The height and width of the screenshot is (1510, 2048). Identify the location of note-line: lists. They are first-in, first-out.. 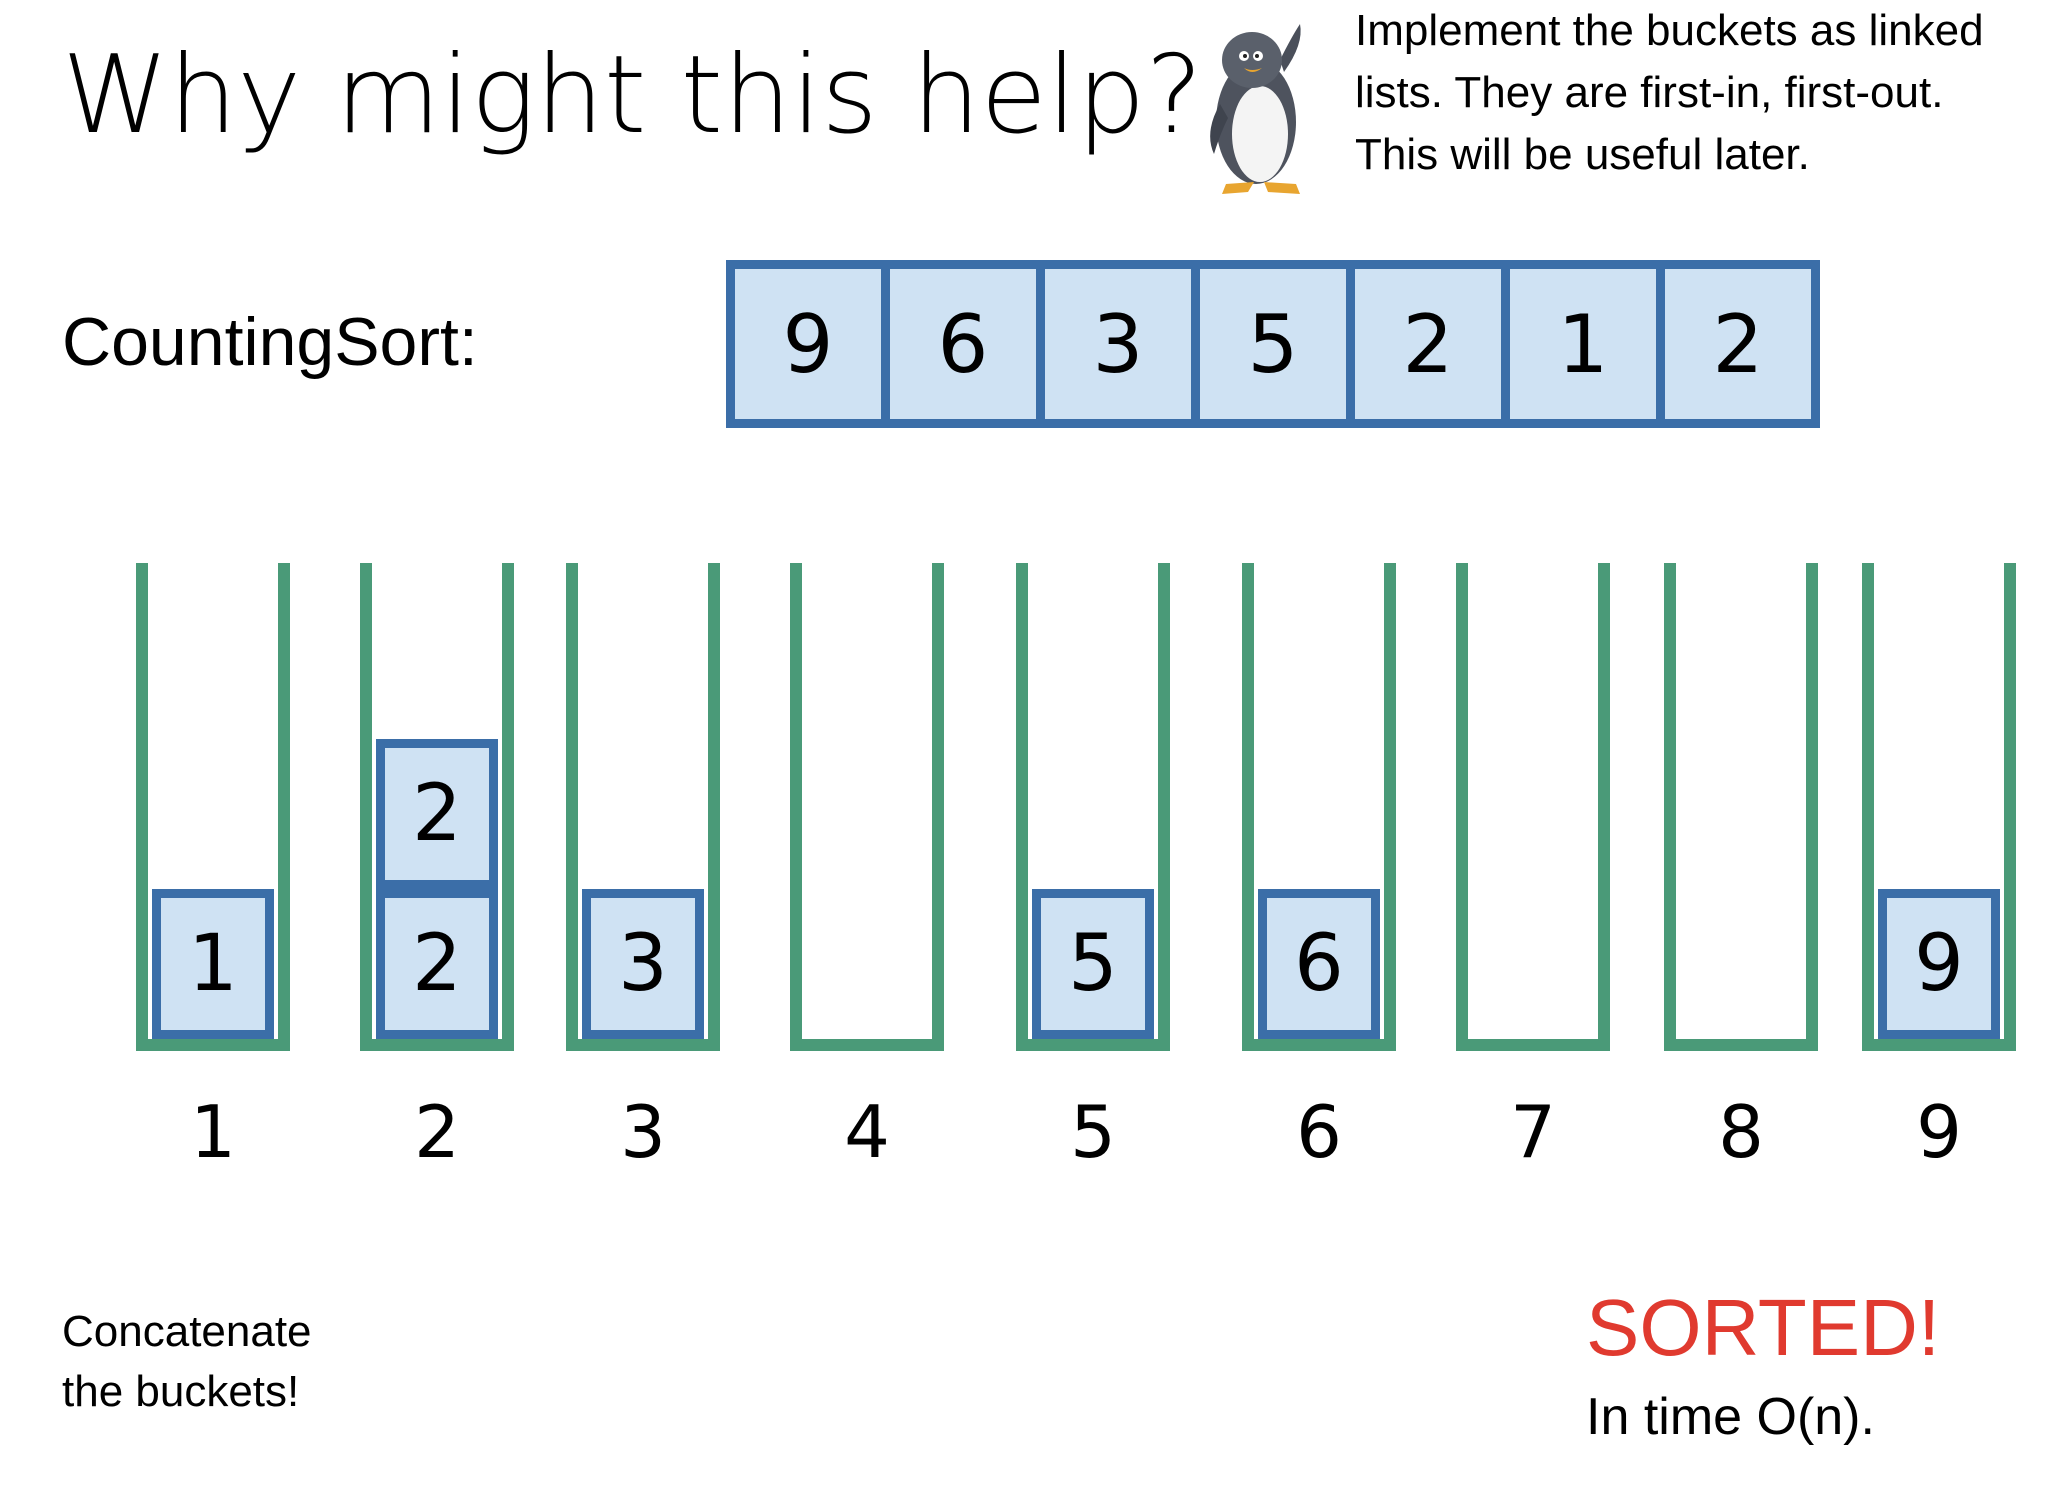
(1649, 92).